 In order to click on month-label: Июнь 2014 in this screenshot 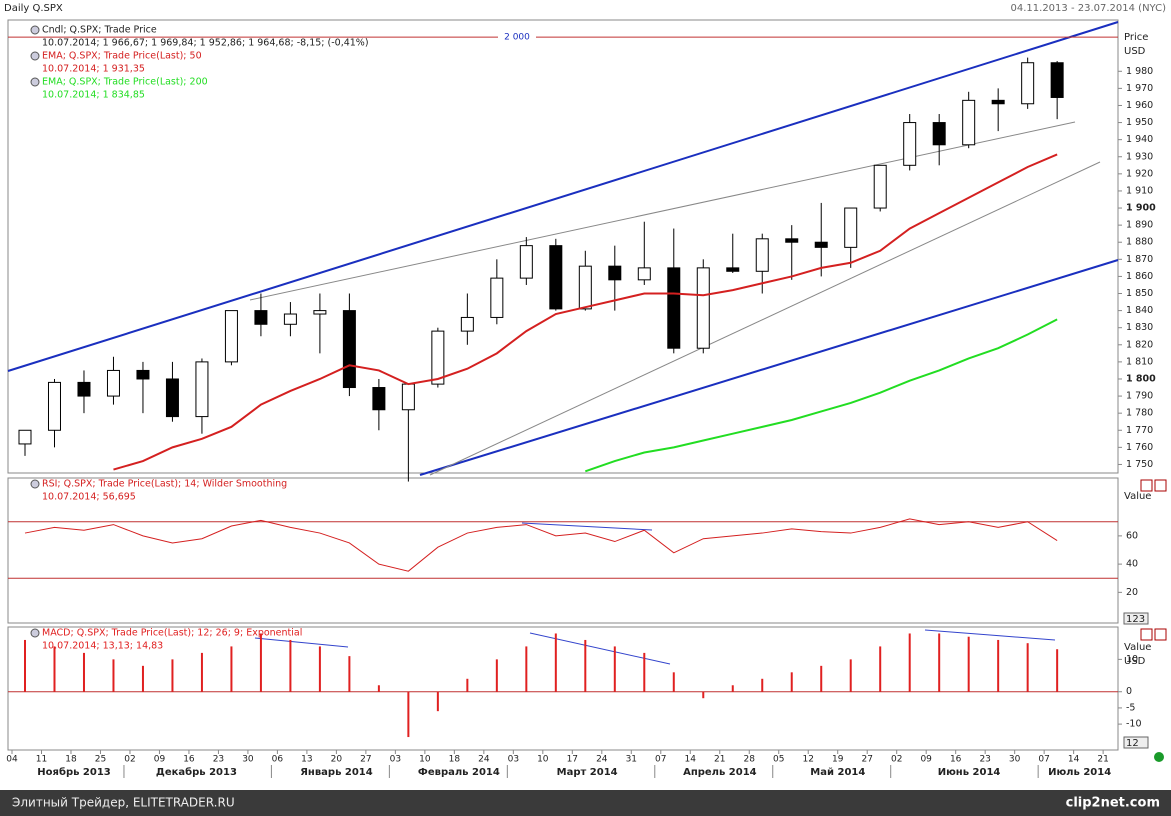, I will do `click(969, 772)`.